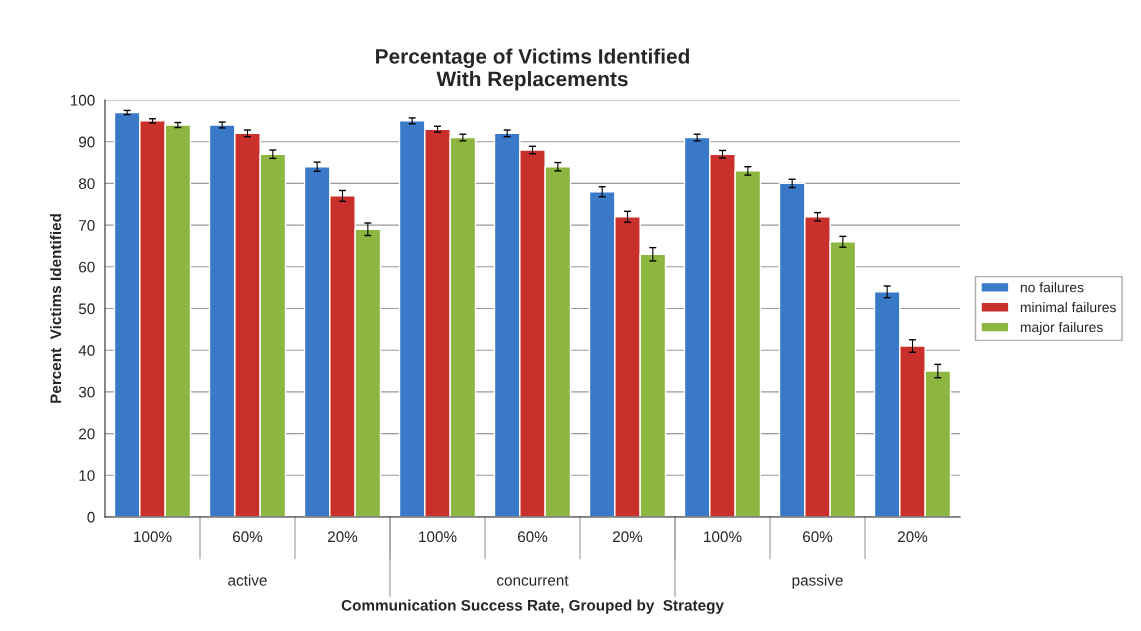 This screenshot has height=631, width=1141. I want to click on text: active, so click(247, 580).